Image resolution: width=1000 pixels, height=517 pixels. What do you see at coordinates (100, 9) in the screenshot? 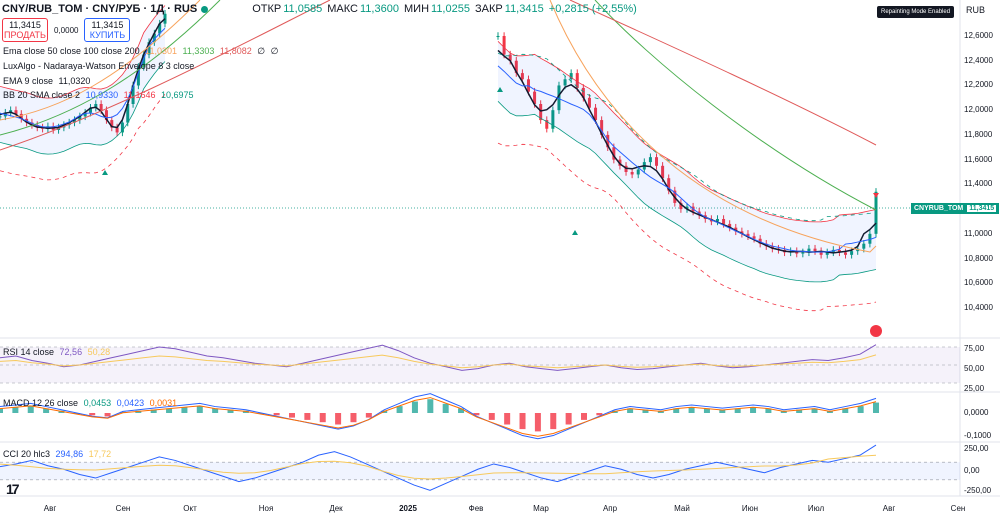
I see `symbol-title: CNY/RUB_TOM · CNY/РУБ · 1Д · RUS` at bounding box center [100, 9].